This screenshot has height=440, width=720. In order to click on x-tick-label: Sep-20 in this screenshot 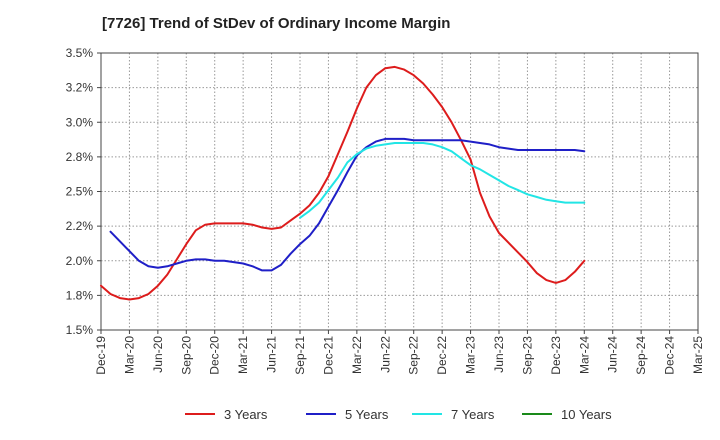, I will do `click(186, 355)`.